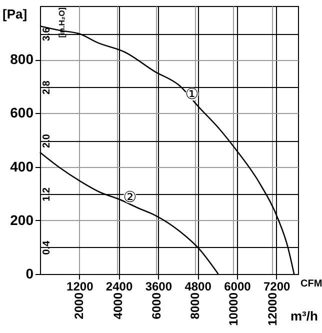  Describe the element at coordinates (158, 287) in the screenshot. I see `x-tick-label: 3600` at that location.